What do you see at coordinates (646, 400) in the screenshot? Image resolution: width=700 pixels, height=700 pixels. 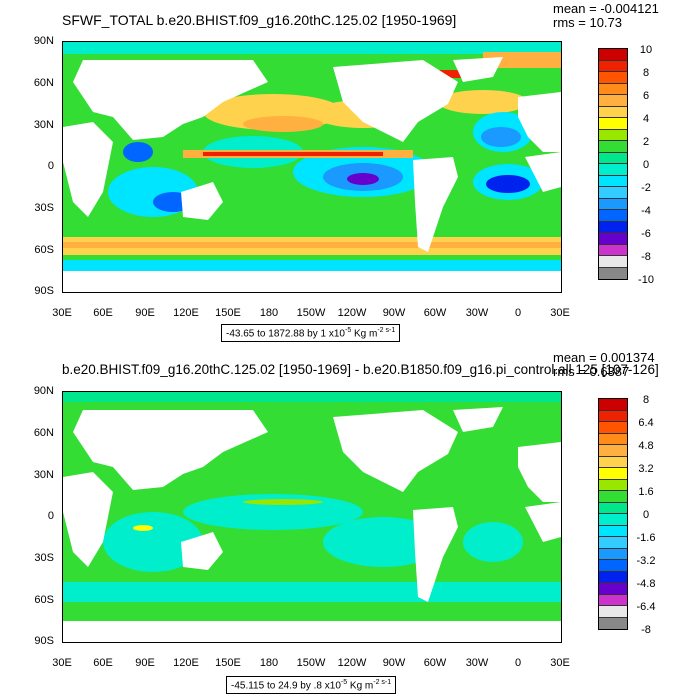 I see `panel2-colorbar-label: 8` at bounding box center [646, 400].